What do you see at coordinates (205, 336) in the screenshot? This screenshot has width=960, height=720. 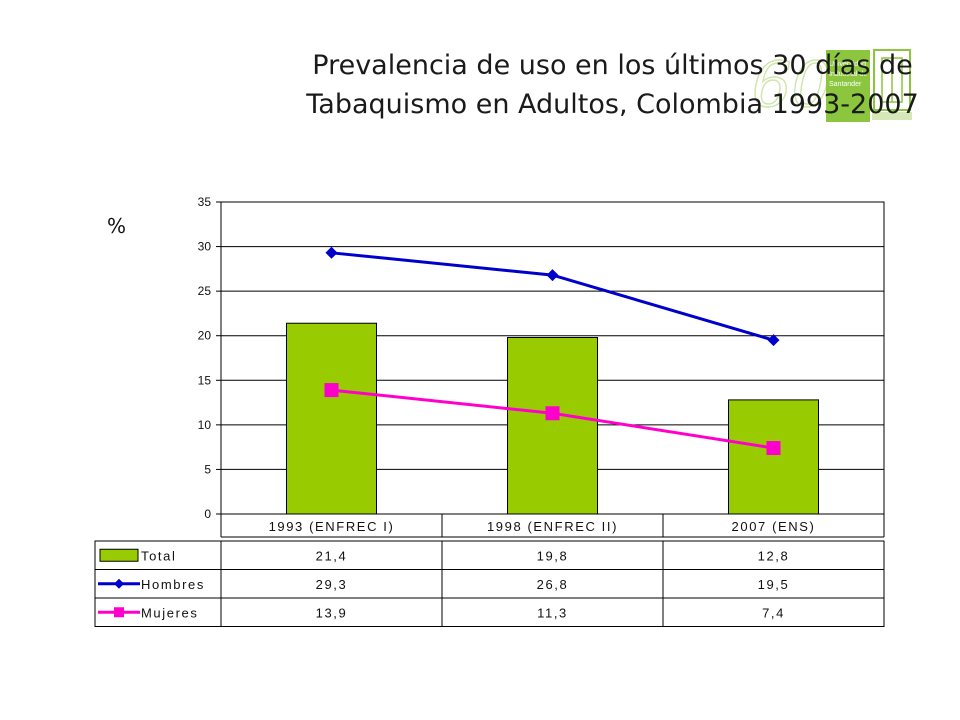 I see `y-tick-label: 20` at bounding box center [205, 336].